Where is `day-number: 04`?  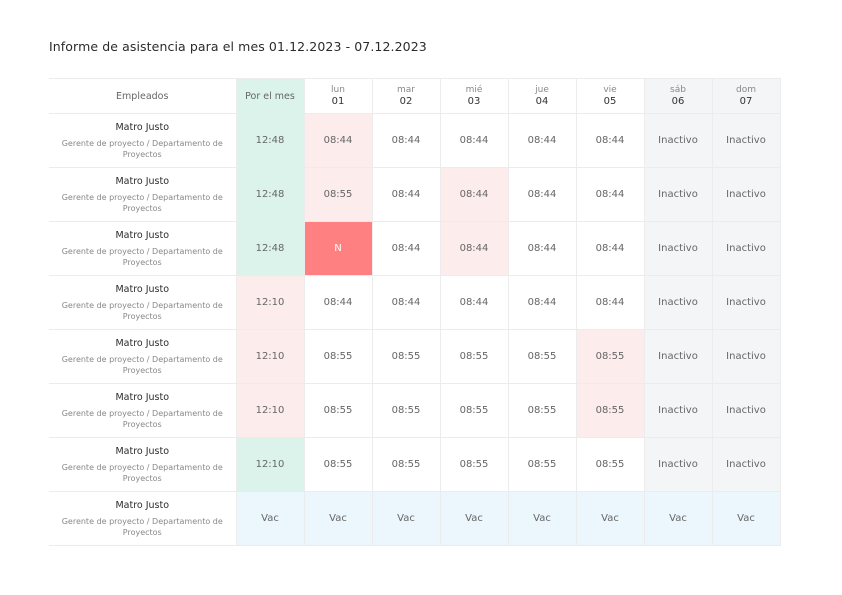
day-number: 04 is located at coordinates (542, 101).